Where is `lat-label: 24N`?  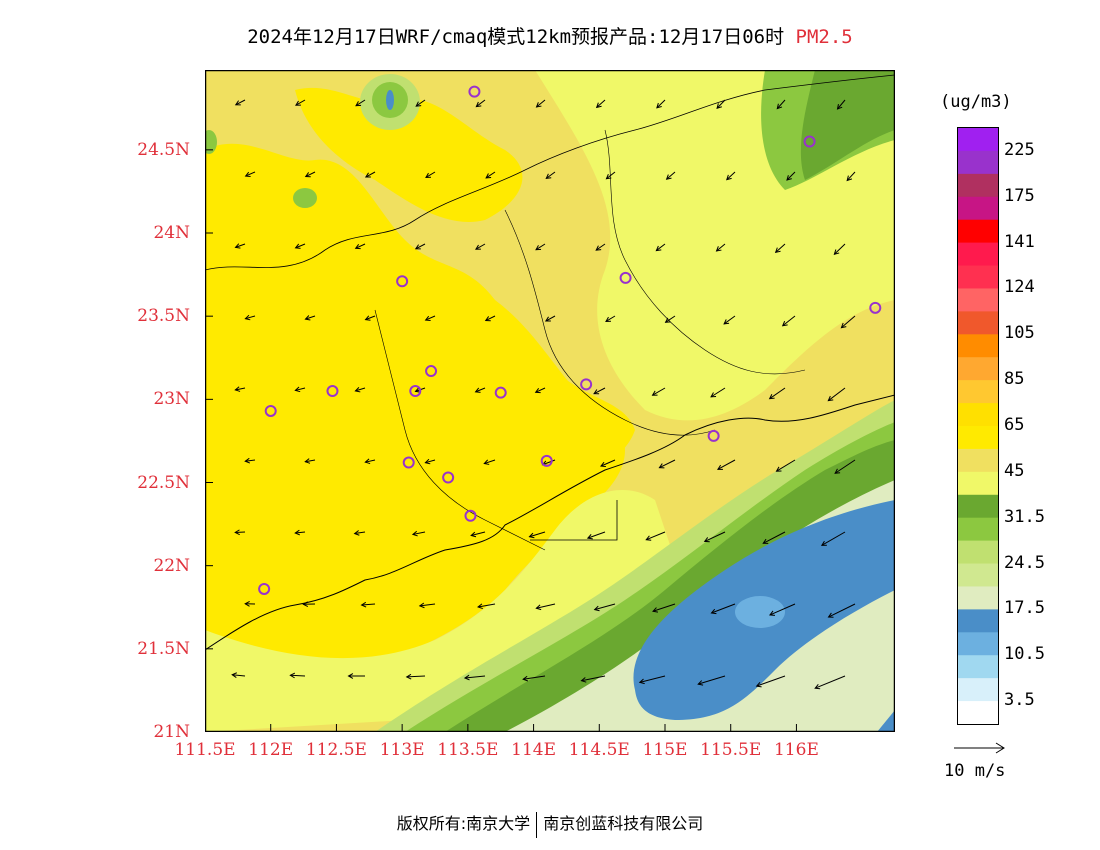 lat-label: 24N is located at coordinates (171, 233).